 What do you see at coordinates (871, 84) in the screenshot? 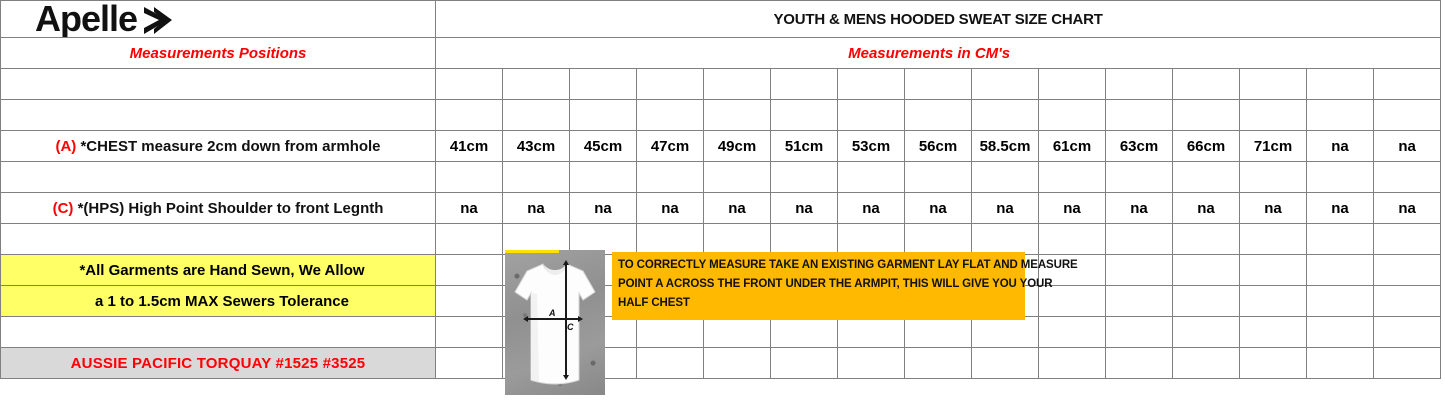
I see `size-col-XS: XS` at bounding box center [871, 84].